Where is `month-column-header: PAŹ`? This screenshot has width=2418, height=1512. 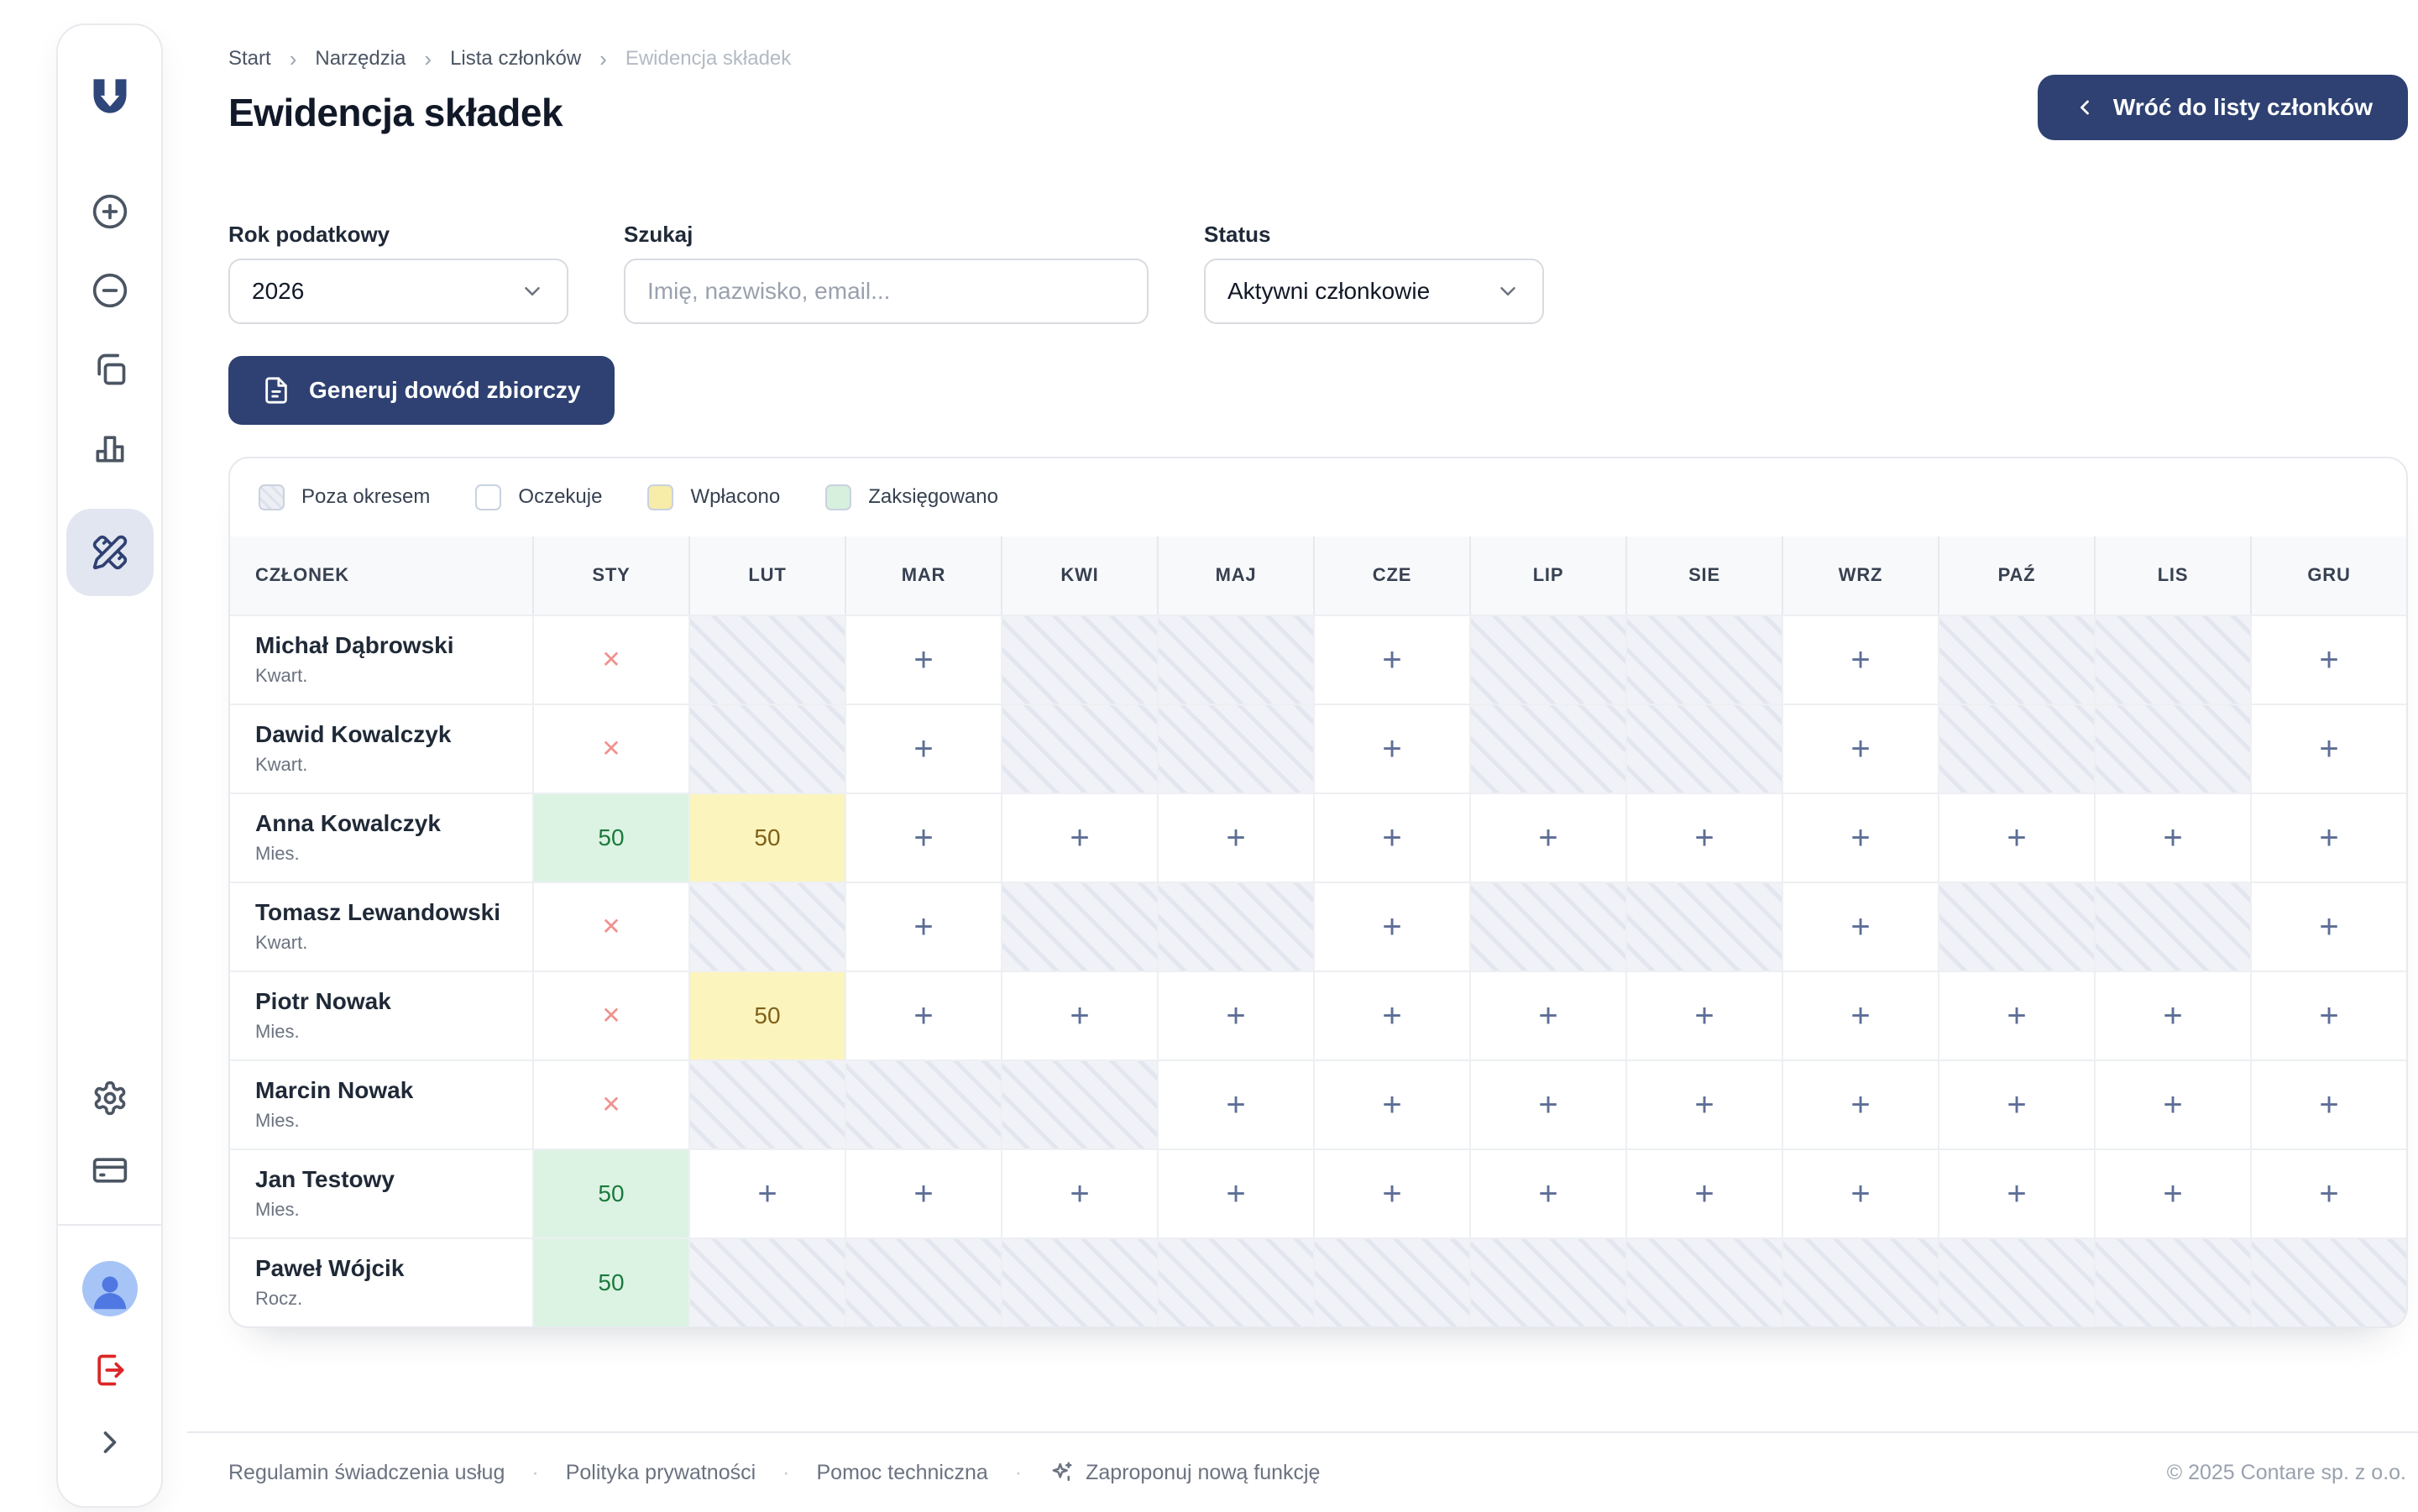 month-column-header: PAŹ is located at coordinates (2016, 575).